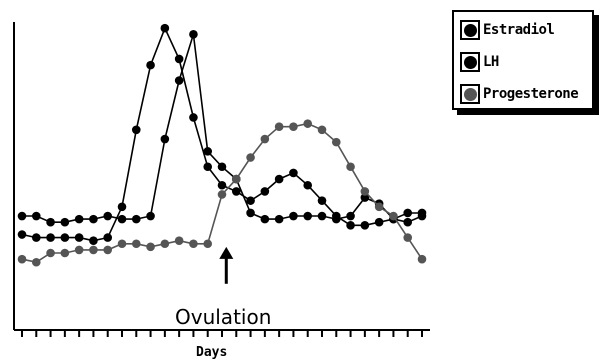 The height and width of the screenshot is (364, 603). Describe the element at coordinates (491, 62) in the screenshot. I see `legend-label-lh: LH` at that location.